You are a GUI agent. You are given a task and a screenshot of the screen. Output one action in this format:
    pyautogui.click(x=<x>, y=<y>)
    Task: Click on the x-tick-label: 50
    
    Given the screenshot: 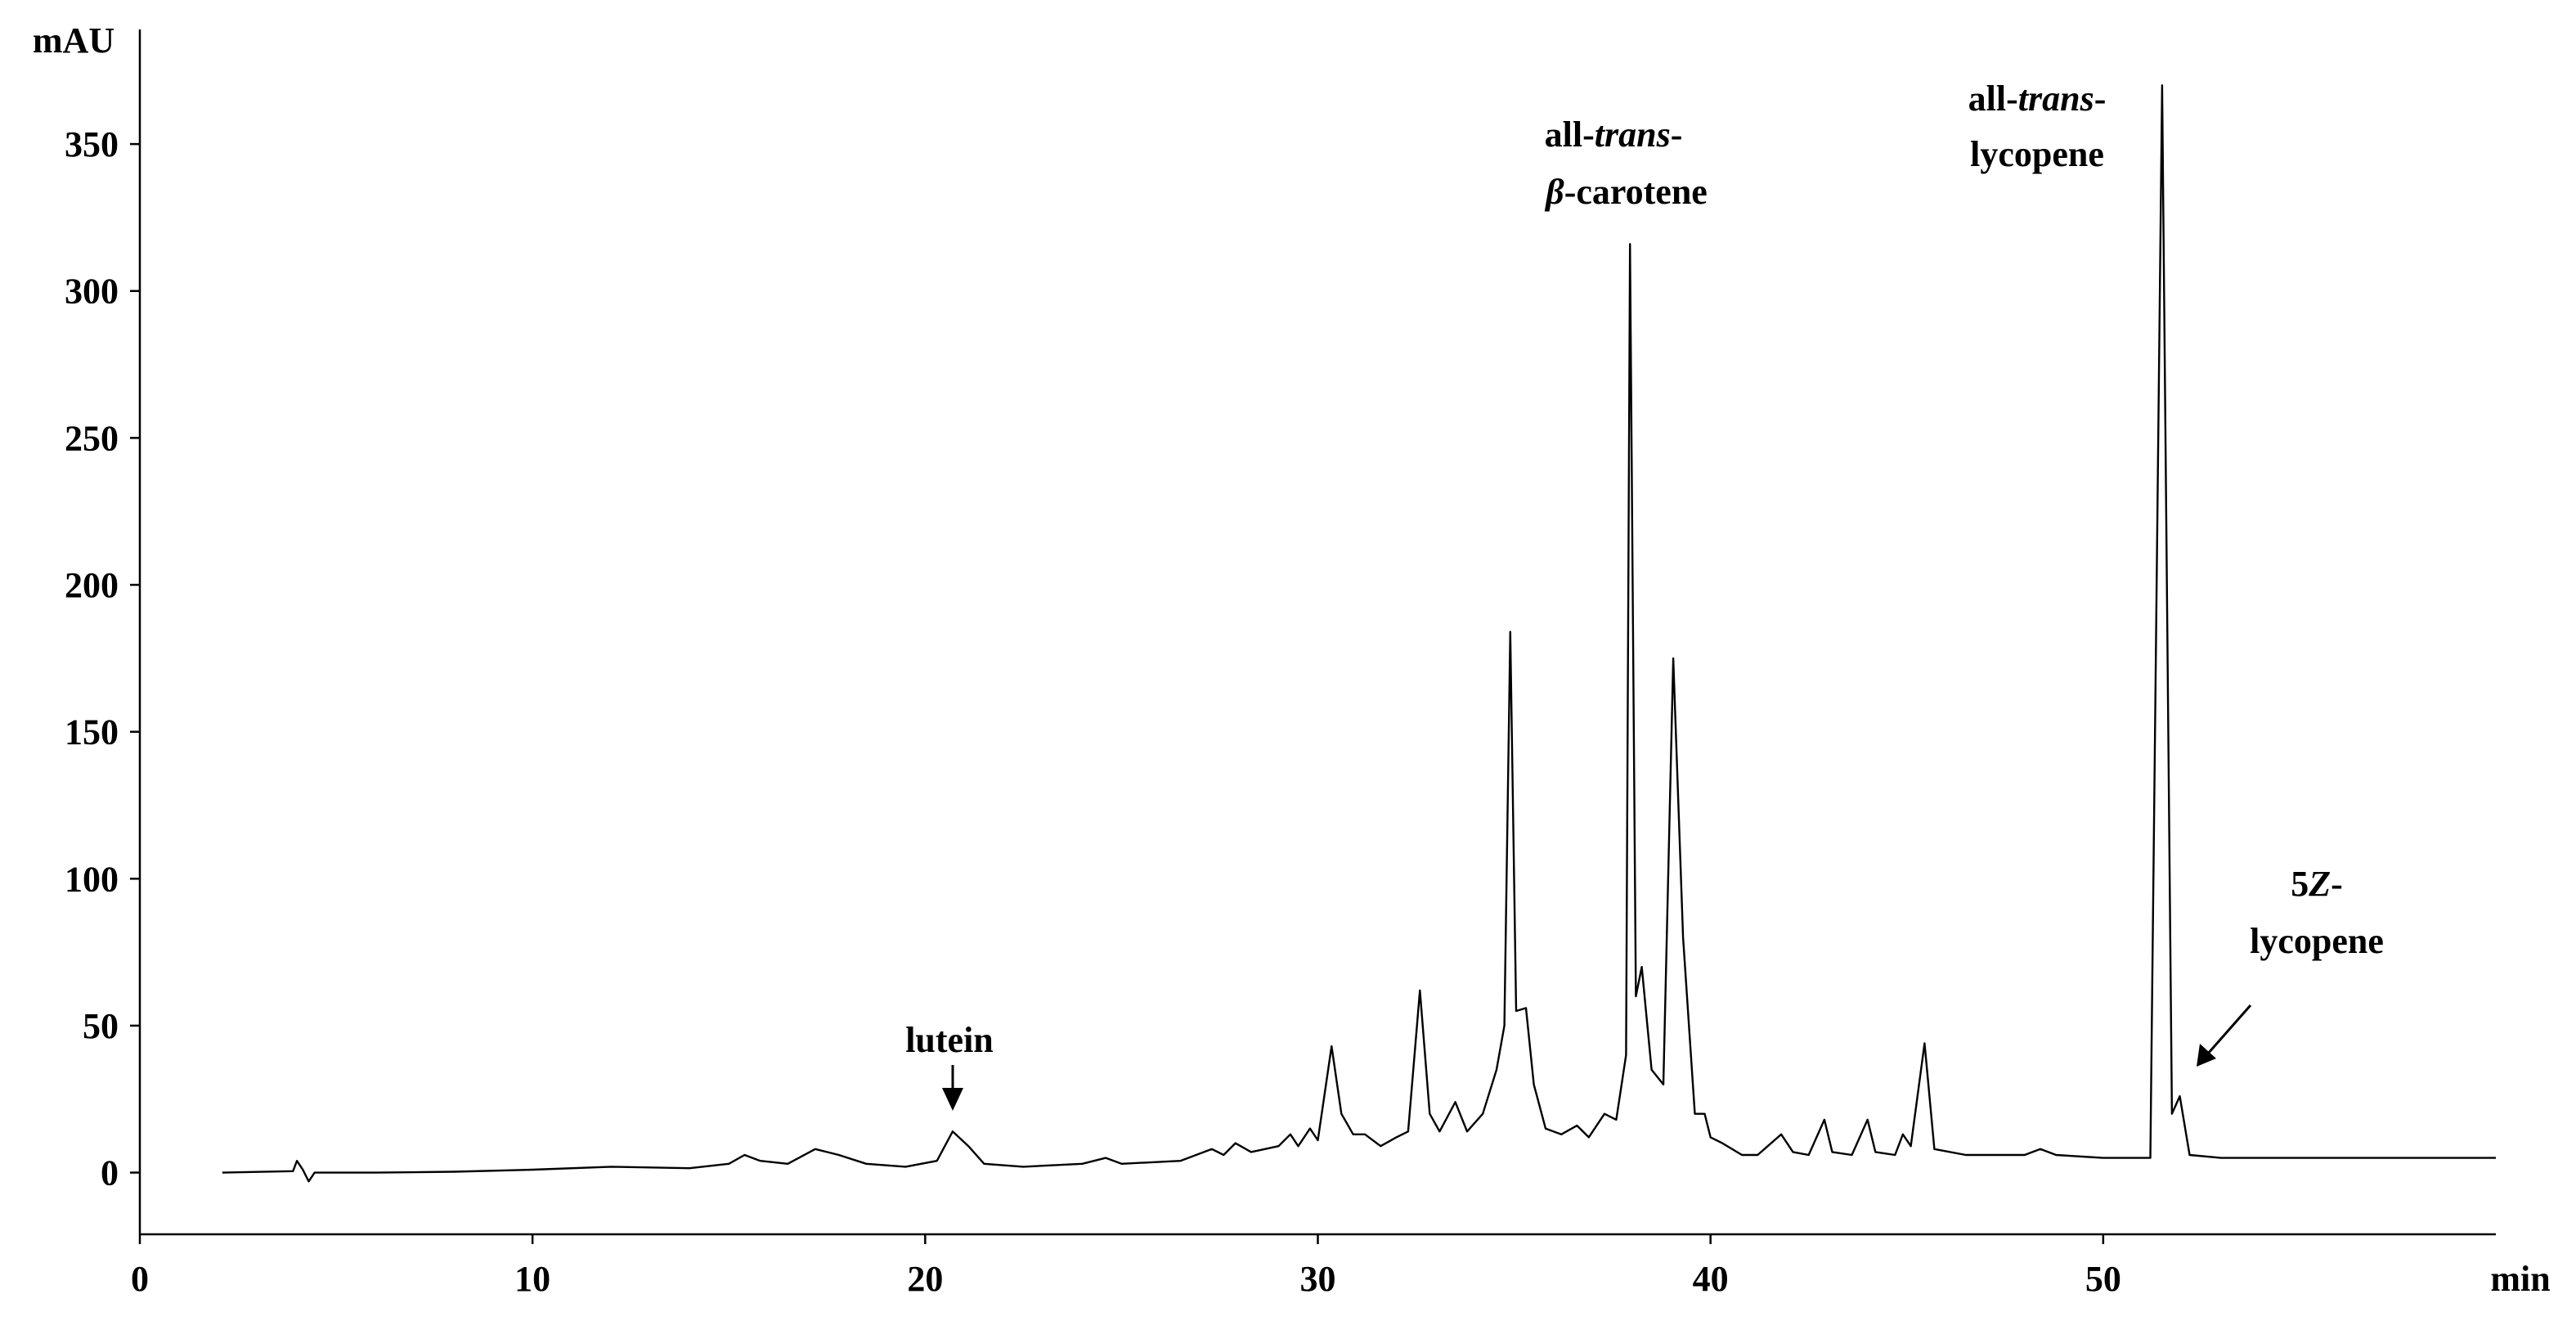 What is the action you would take?
    pyautogui.click(x=2103, y=1279)
    